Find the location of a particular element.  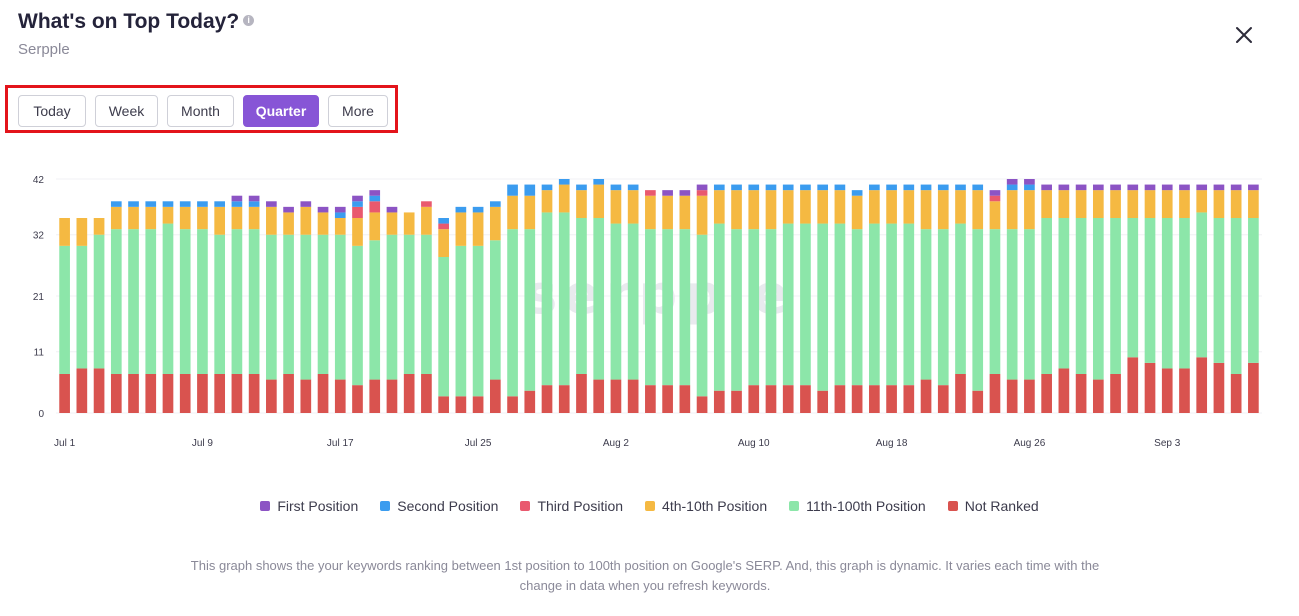

legend-item-first: First Position is located at coordinates (309, 506).